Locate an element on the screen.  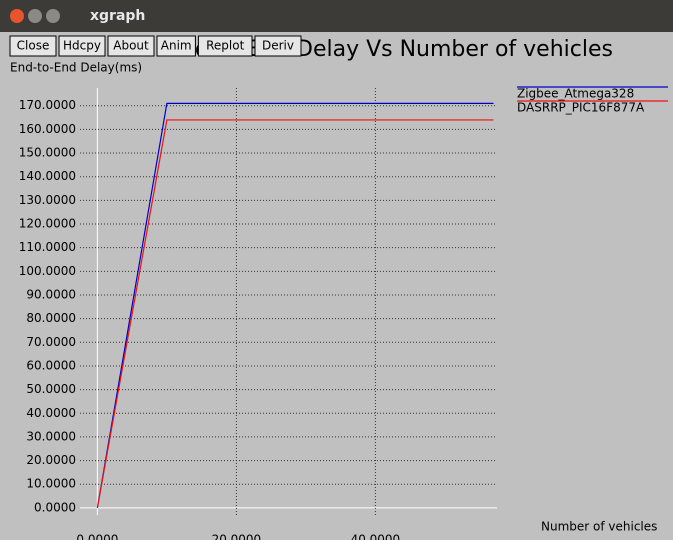
y-tick-label: 0.0000 is located at coordinates (55, 507).